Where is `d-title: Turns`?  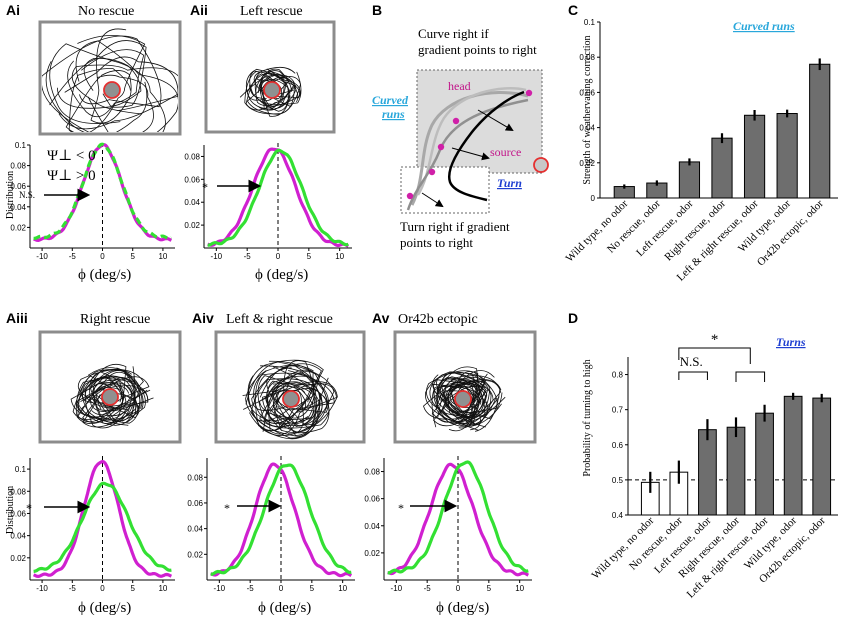 d-title: Turns is located at coordinates (791, 342).